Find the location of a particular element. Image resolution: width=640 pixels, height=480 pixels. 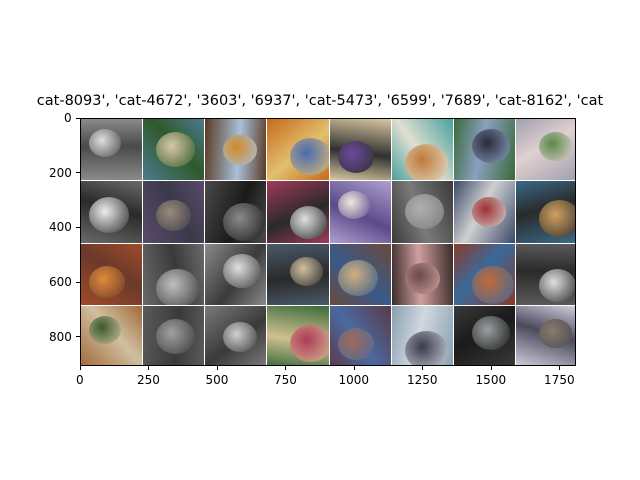

y-tick-label: 400 is located at coordinates (60, 227).